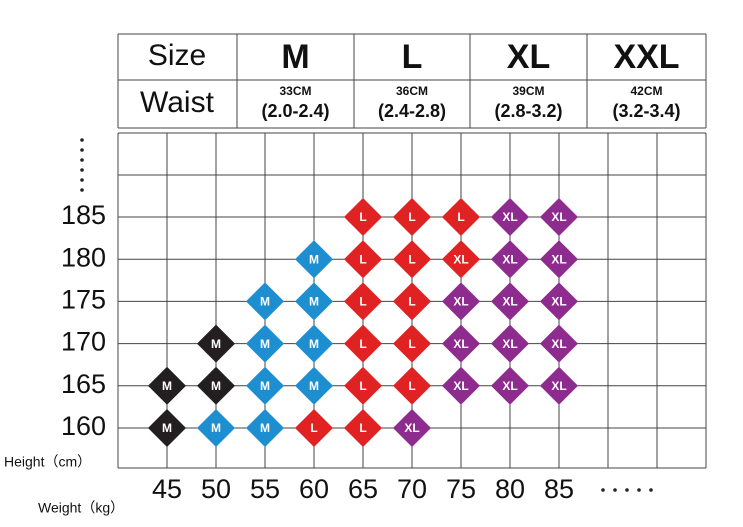 Image resolution: width=743 pixels, height=527 pixels. What do you see at coordinates (295, 91) in the screenshot?
I see `waist-cm: 33CM` at bounding box center [295, 91].